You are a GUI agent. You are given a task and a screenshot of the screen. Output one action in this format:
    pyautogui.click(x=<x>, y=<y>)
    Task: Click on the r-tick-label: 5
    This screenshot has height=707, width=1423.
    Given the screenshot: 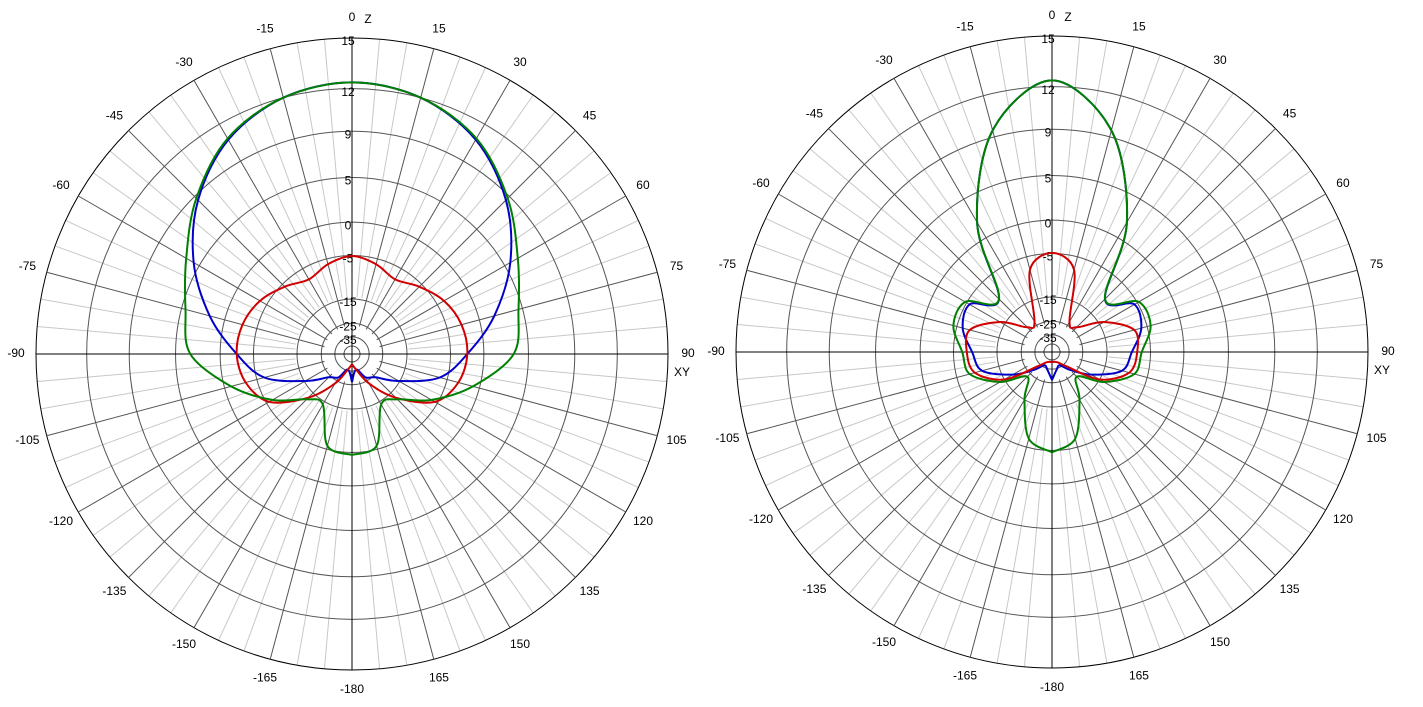 What is the action you would take?
    pyautogui.click(x=348, y=181)
    